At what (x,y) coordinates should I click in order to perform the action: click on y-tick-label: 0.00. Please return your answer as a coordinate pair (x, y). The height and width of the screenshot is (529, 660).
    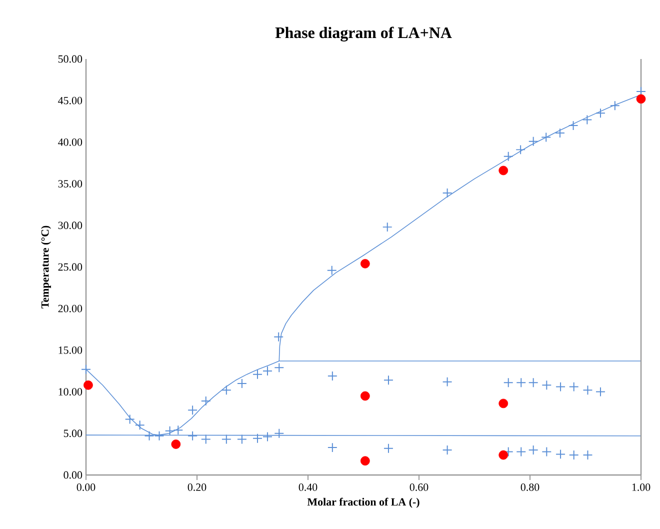
    Looking at the image, I should click on (73, 475).